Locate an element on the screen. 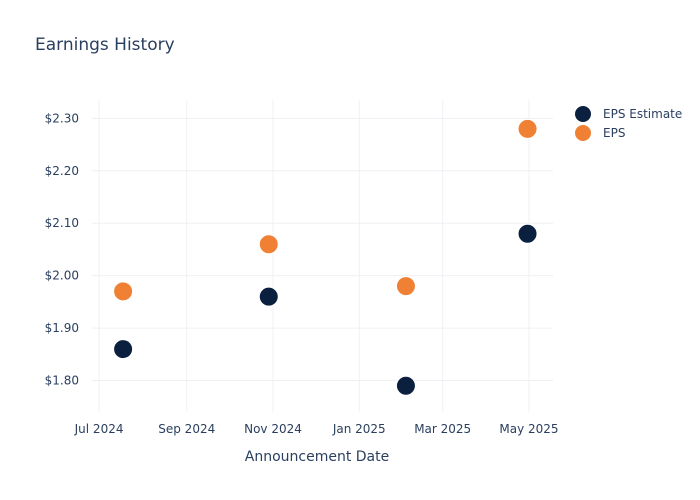 Image resolution: width=700 pixels, height=500 pixels. x-tick-label: Sep 2024 is located at coordinates (186, 429).